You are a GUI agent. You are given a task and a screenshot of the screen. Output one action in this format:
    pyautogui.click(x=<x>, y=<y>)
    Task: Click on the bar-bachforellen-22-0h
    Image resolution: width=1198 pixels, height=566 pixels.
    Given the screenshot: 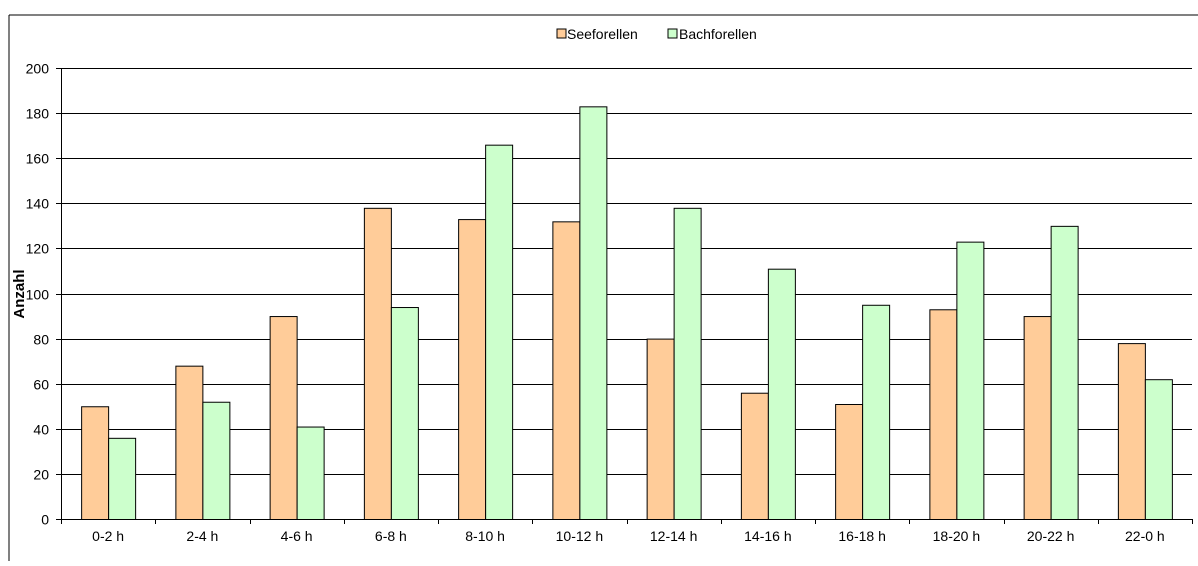 What is the action you would take?
    pyautogui.click(x=1158, y=449)
    